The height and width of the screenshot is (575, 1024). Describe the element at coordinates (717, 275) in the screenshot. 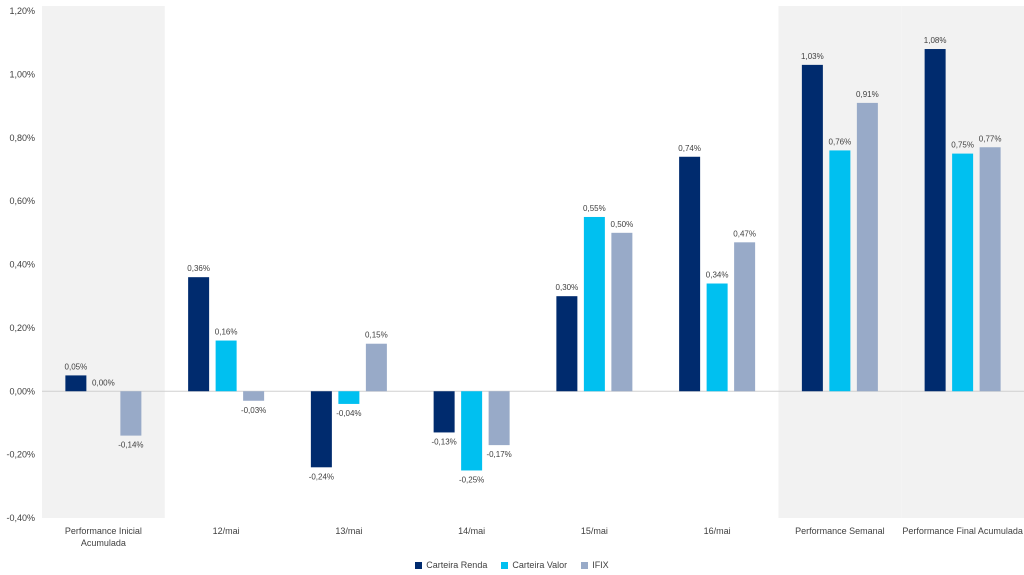

I see `data-label: 0,34%` at that location.